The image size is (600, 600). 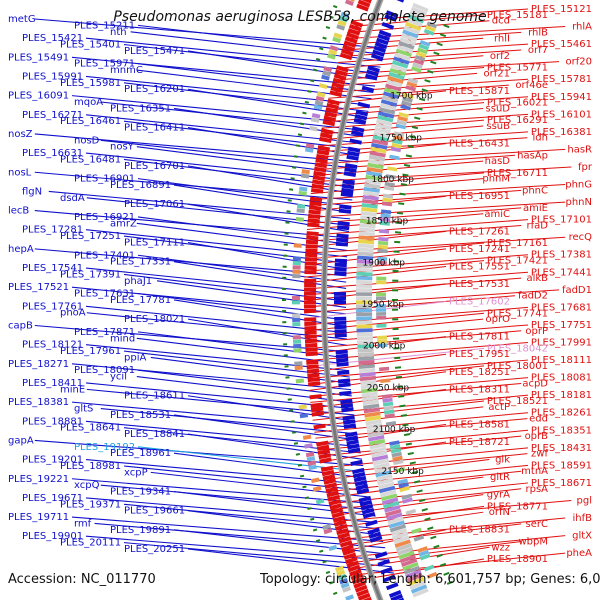 I want to click on gene-label-left: capB, so click(x=20, y=326).